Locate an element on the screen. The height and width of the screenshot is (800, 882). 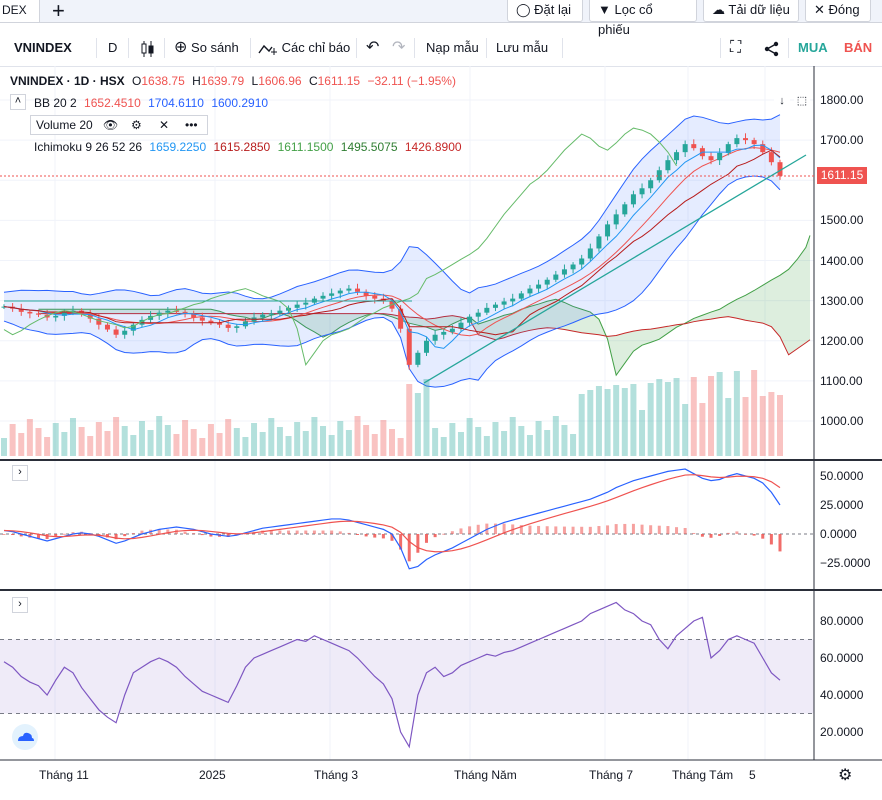
bb-legend: BB 20 2 1652.4510 1704.6110 1600.2910 is located at coordinates (151, 103).